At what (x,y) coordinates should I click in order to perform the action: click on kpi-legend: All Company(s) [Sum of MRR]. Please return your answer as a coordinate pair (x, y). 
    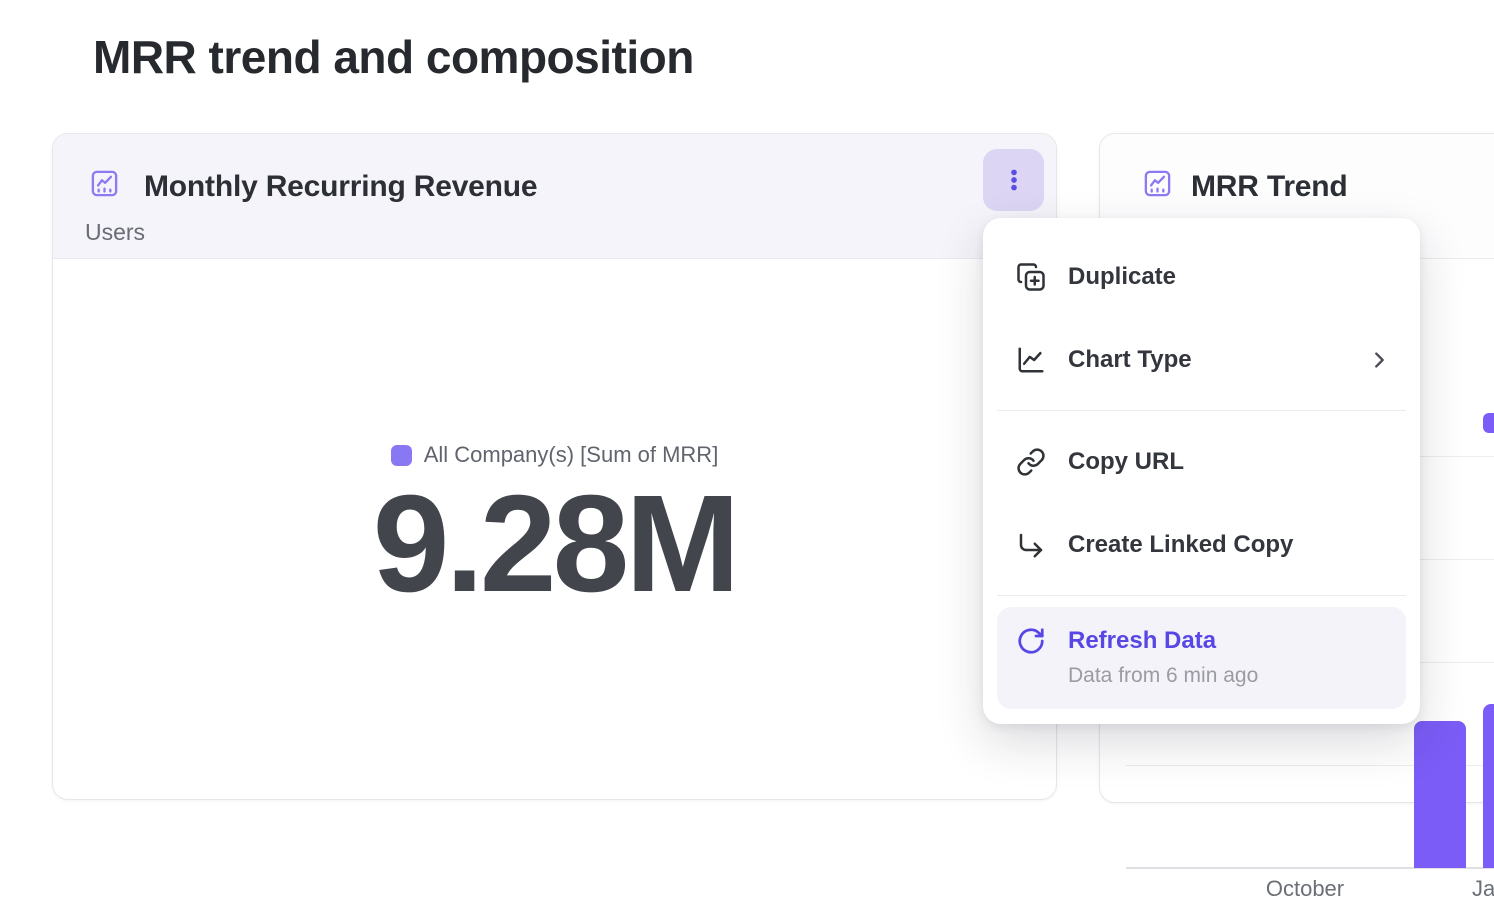
    Looking at the image, I should click on (554, 455).